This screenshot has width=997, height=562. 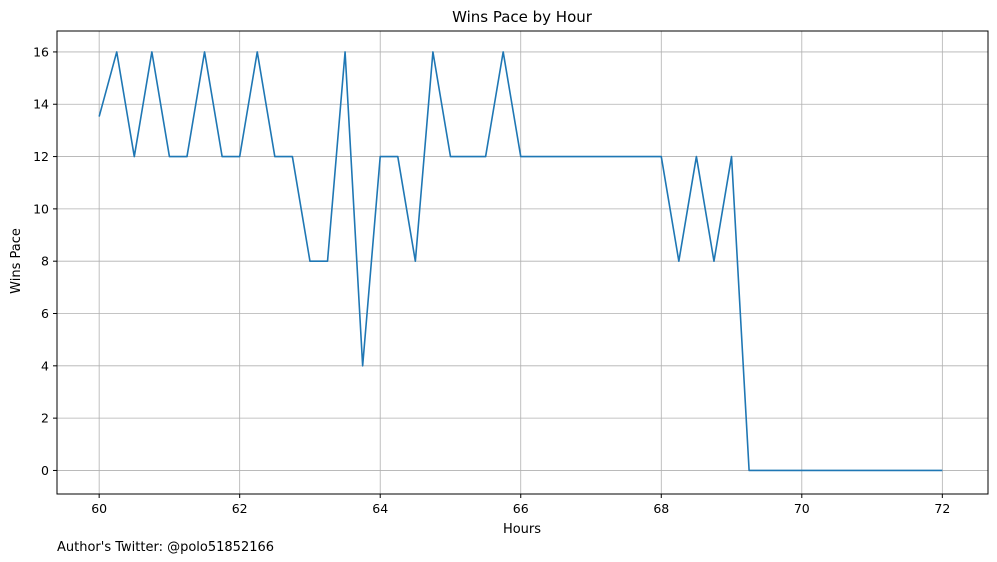 I want to click on y-tick-label: 8, so click(x=45, y=261).